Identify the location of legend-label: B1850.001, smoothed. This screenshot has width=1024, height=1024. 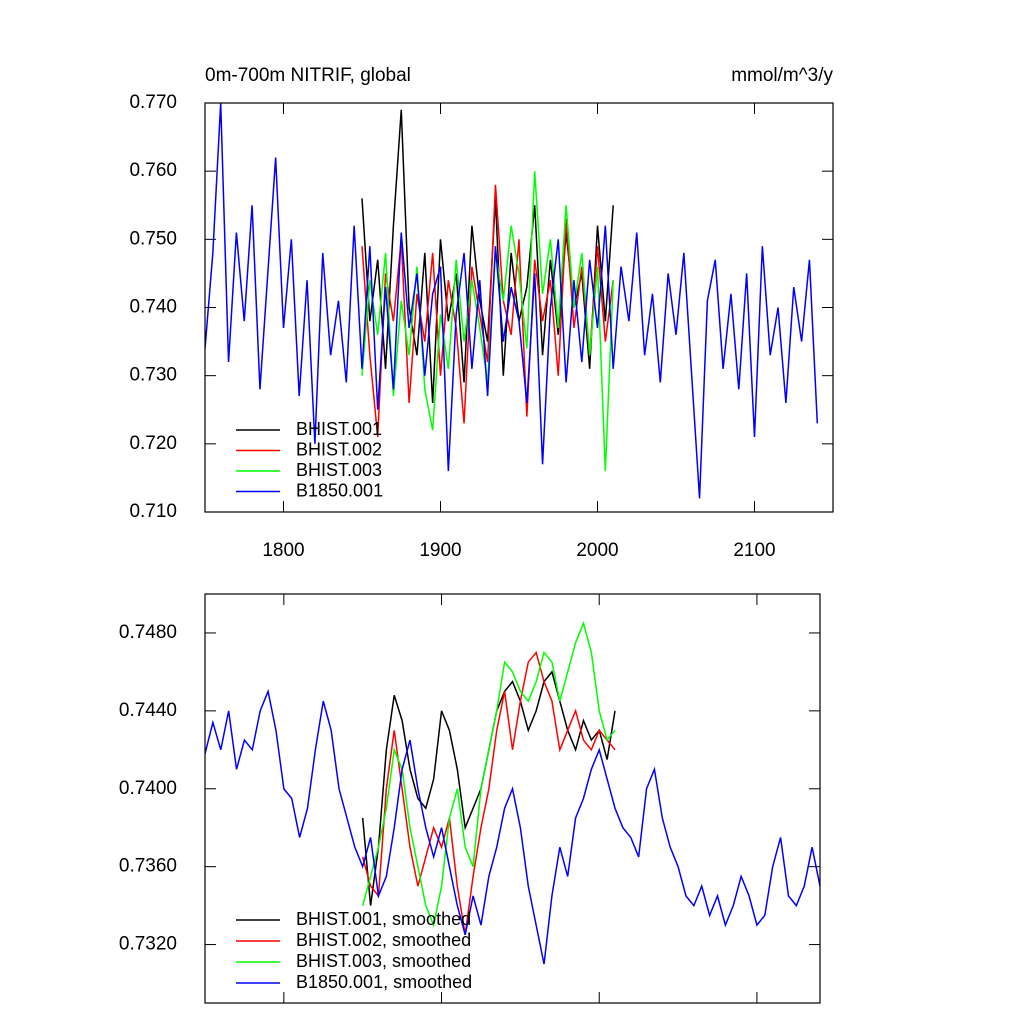
(384, 982).